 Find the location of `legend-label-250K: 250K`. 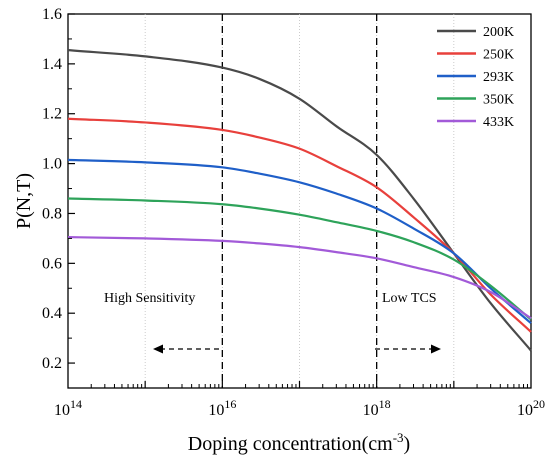

legend-label-250K: 250K is located at coordinates (498, 55).